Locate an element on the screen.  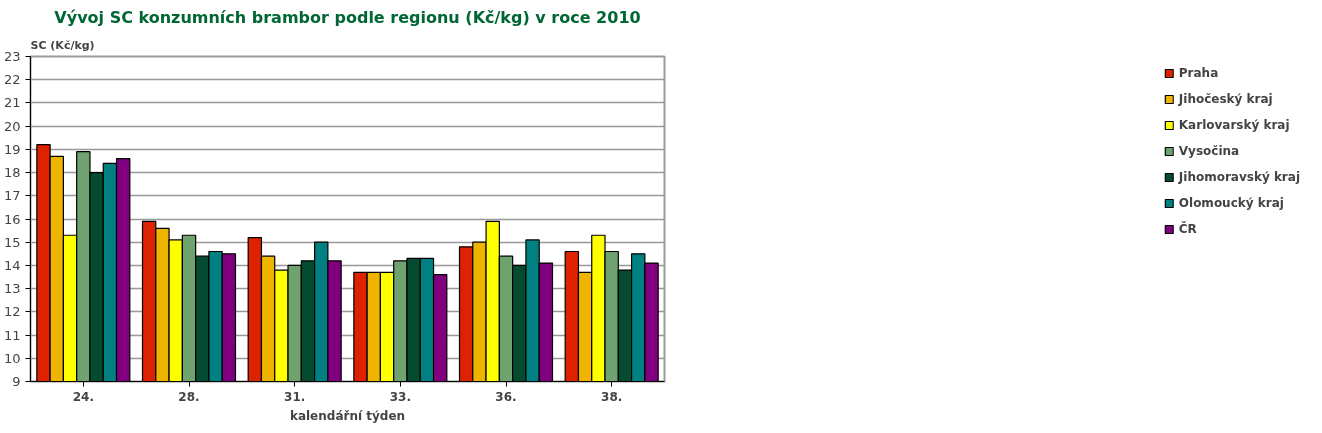
y-tick-label: 20 is located at coordinates (12, 126).